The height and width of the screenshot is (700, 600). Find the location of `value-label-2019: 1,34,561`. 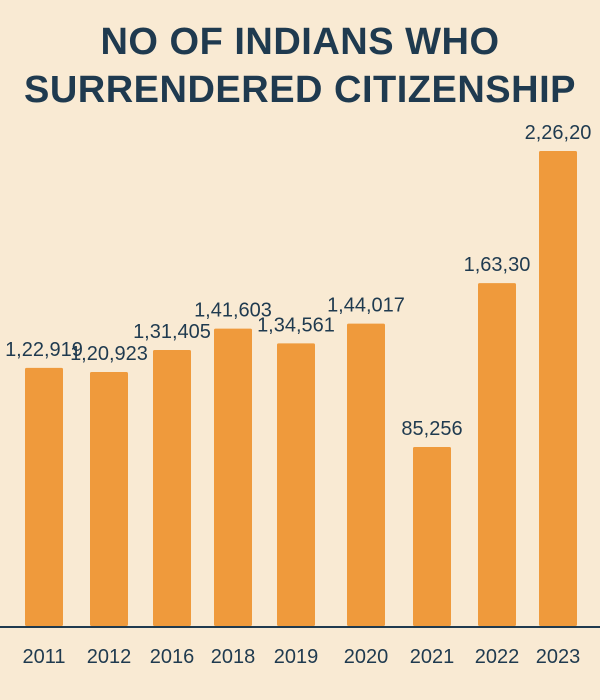

value-label-2019: 1,34,561 is located at coordinates (296, 325).